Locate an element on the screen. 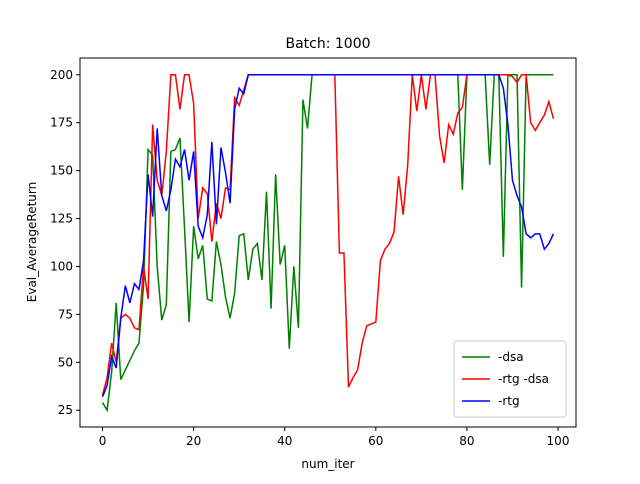 Image resolution: width=640 pixels, height=484 pixels. y-tick-label: 125 is located at coordinates (61, 219).